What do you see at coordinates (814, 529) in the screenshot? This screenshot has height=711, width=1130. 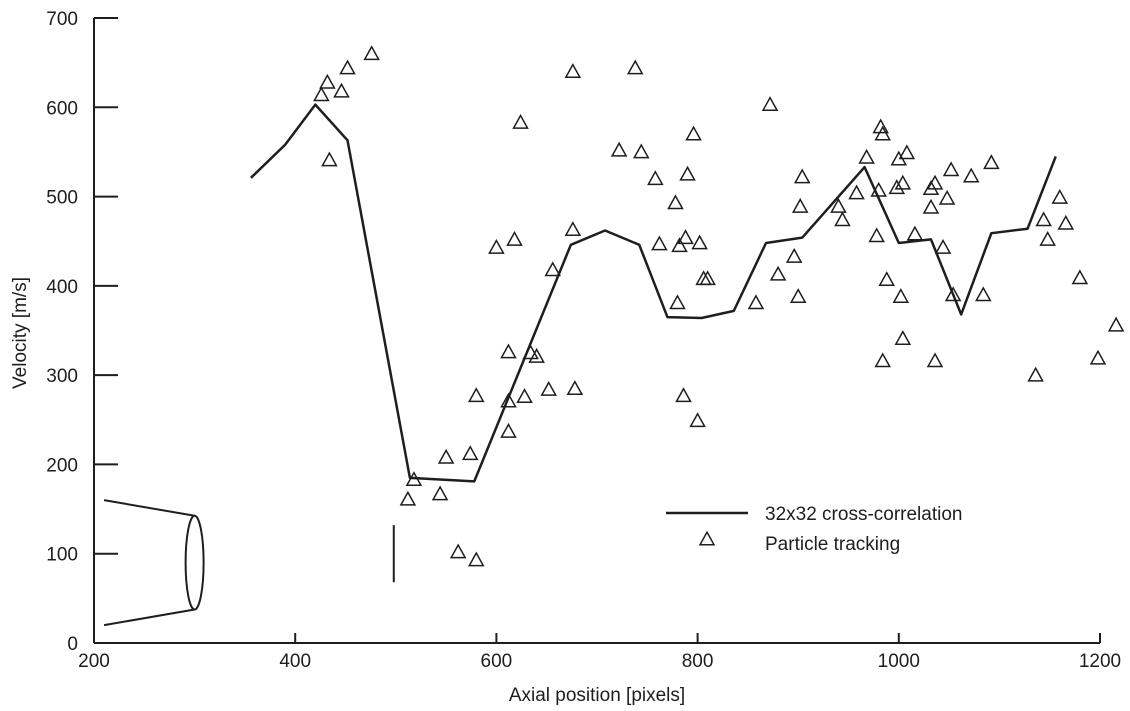 I see `legend: 32x32 cross-correlation Particle tracking` at bounding box center [814, 529].